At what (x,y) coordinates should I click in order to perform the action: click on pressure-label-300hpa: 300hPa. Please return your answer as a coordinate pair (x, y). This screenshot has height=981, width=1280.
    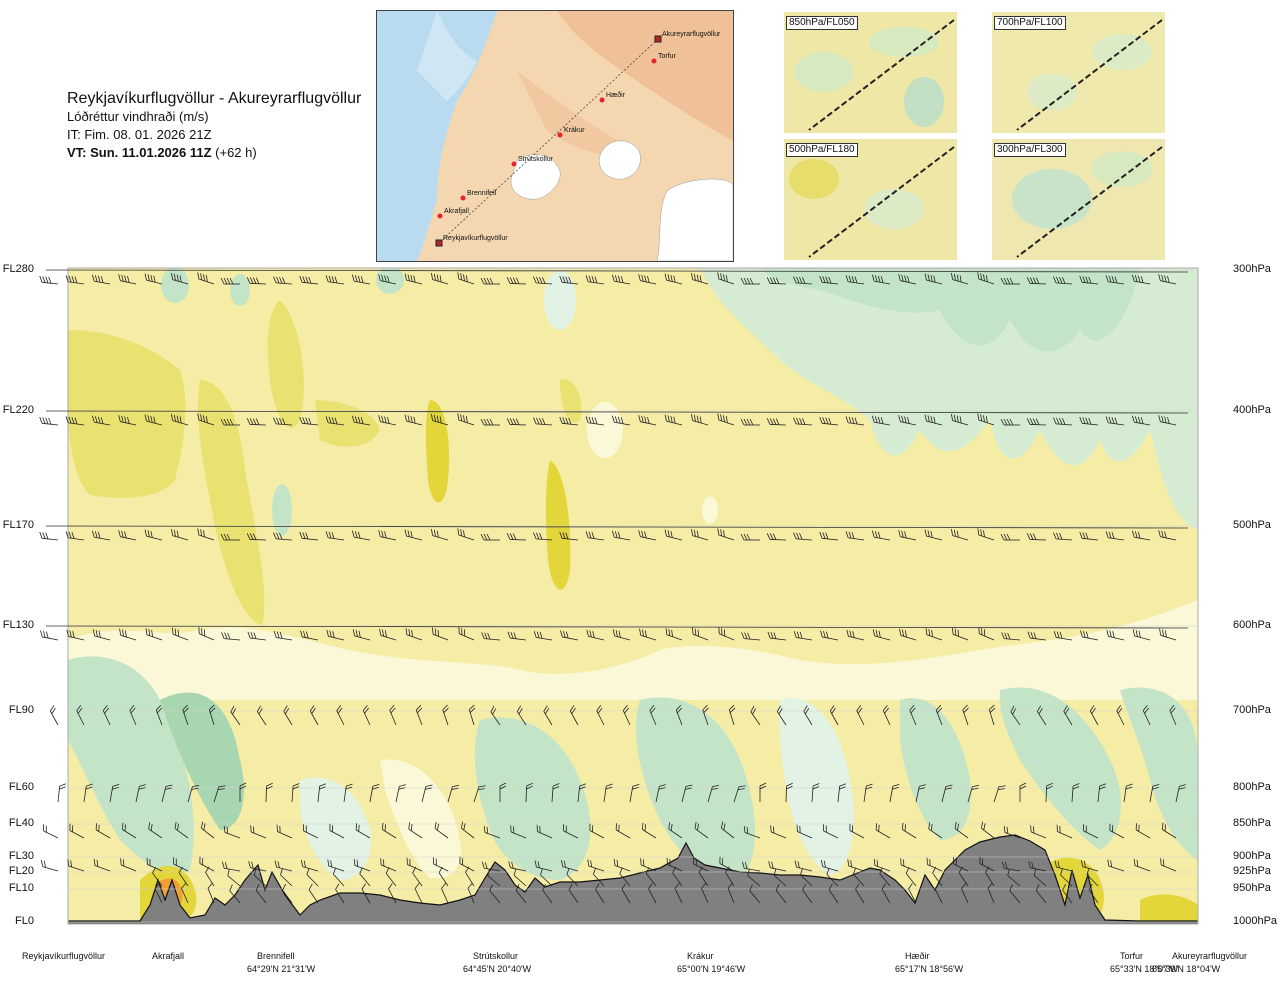
    Looking at the image, I should click on (1252, 269).